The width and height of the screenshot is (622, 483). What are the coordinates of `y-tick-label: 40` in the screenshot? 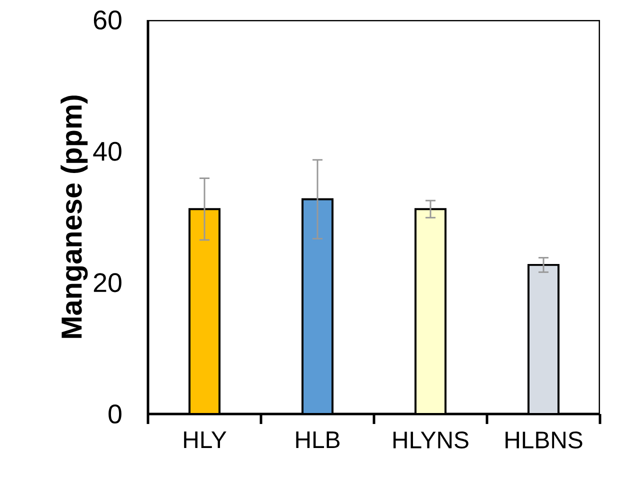 It's located at (107, 151).